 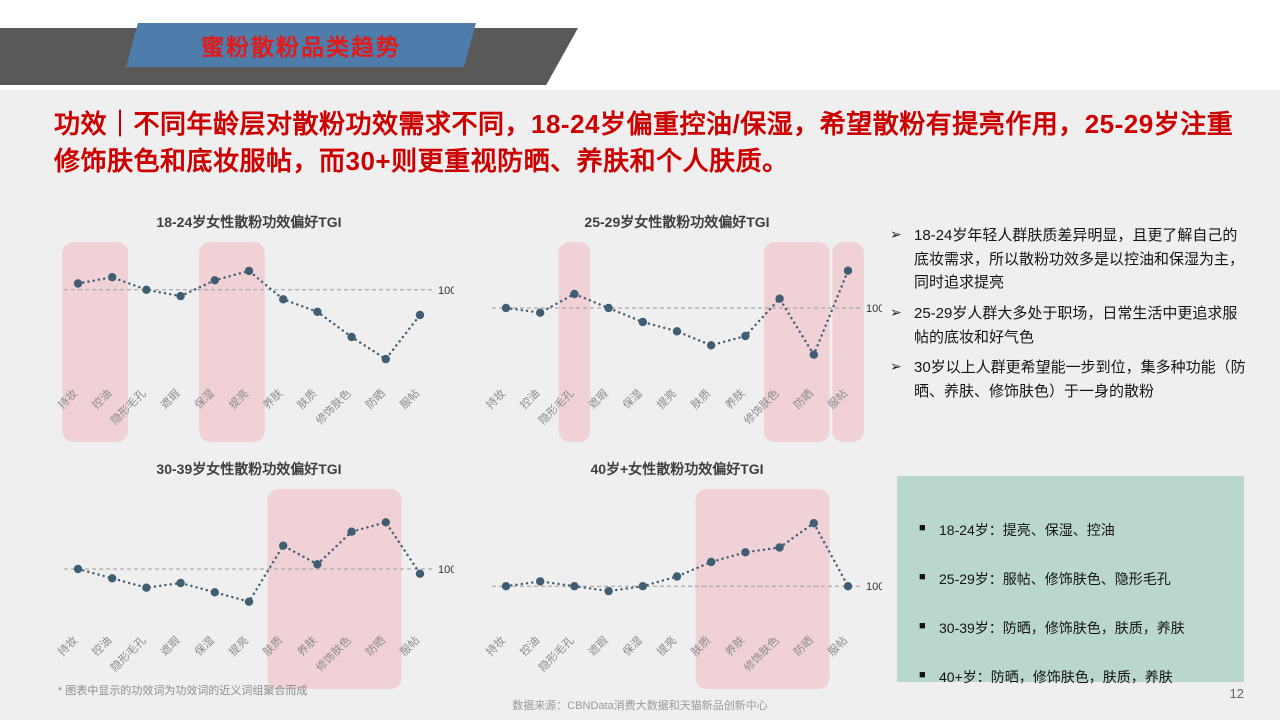 I want to click on summary-text: 30-39岁：防晒，修饰肤色，肤质，养肤, so click(x=1062, y=628).